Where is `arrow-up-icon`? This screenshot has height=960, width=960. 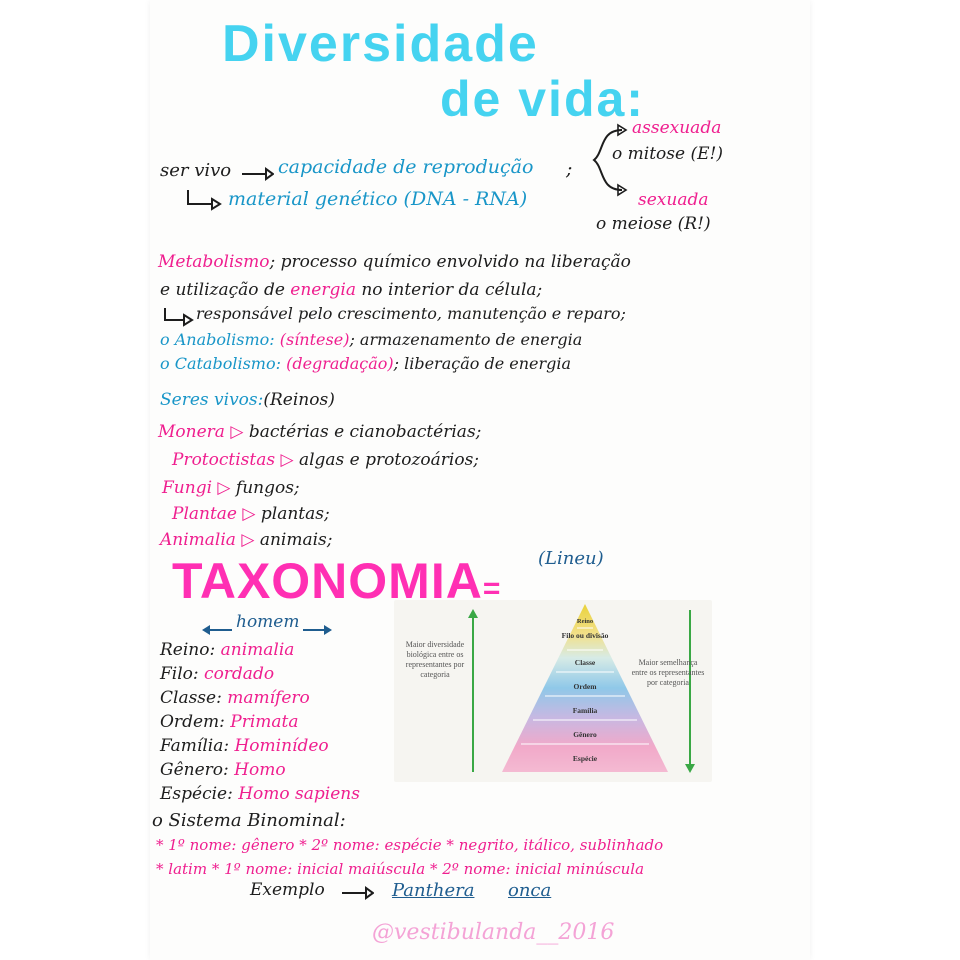
arrow-up-icon is located at coordinates (473, 690).